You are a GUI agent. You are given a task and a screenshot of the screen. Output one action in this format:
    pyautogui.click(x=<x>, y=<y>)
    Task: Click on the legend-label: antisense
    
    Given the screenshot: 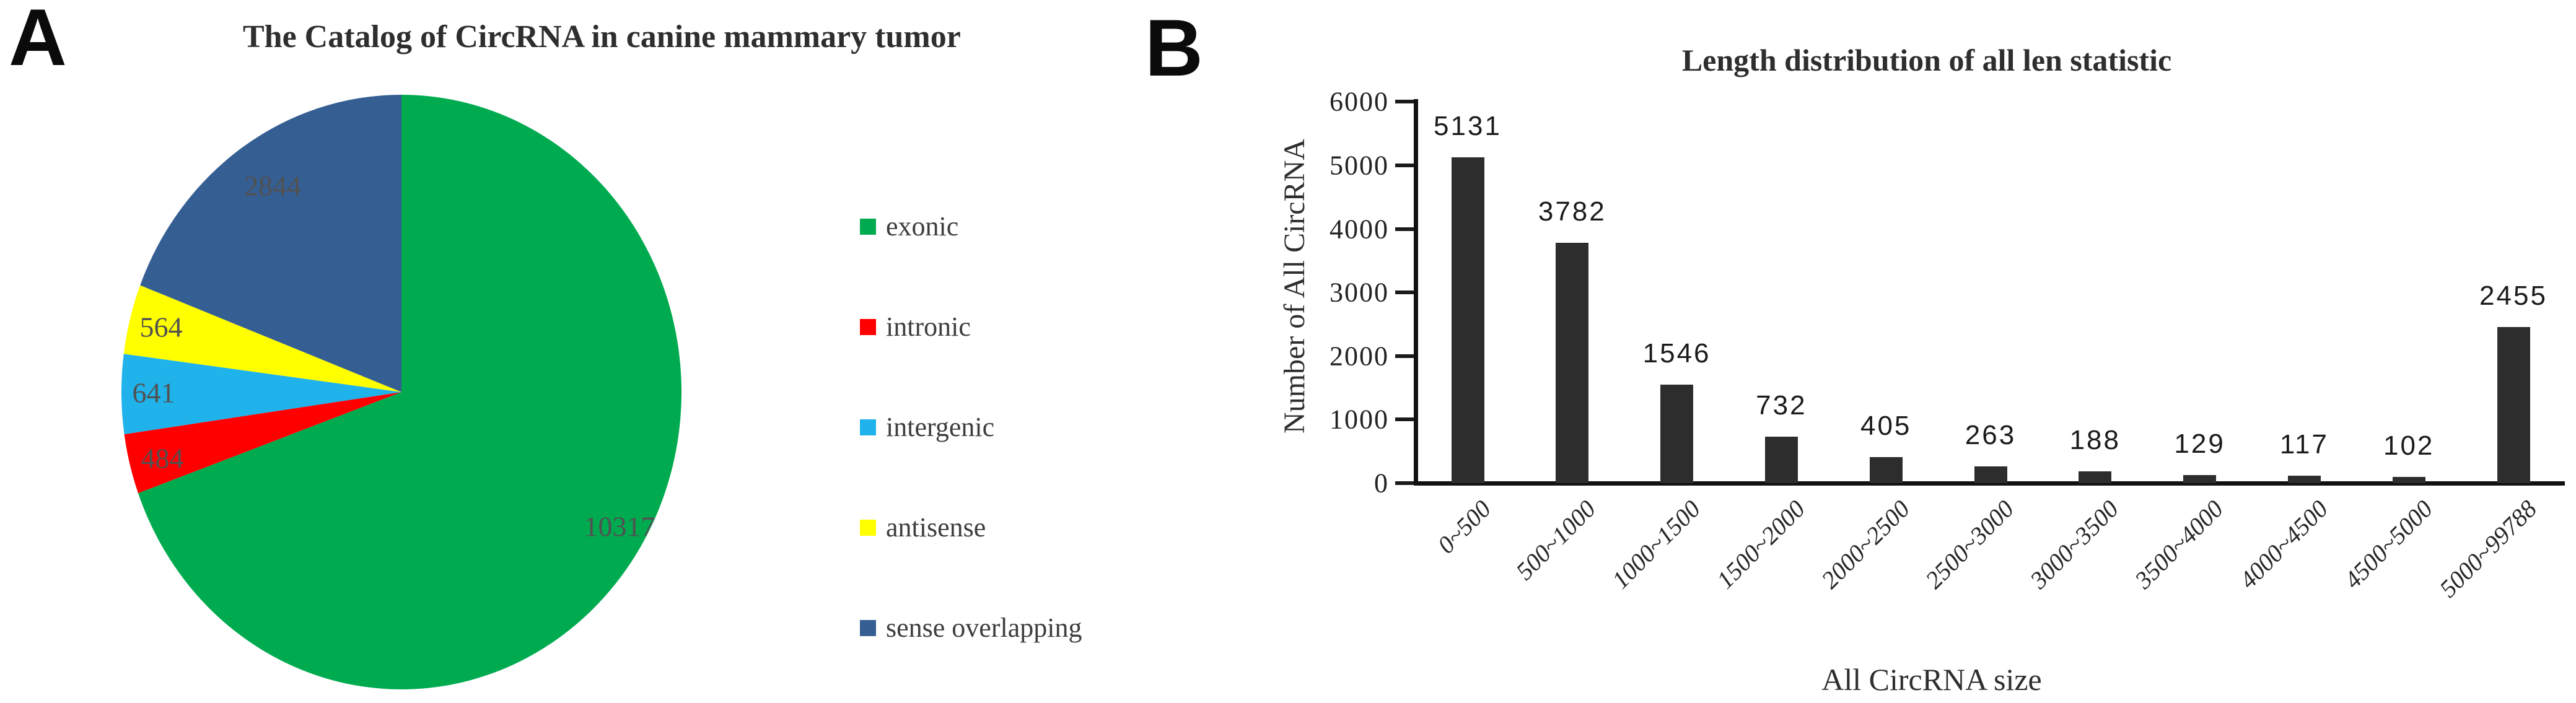 What is the action you would take?
    pyautogui.click(x=936, y=527)
    